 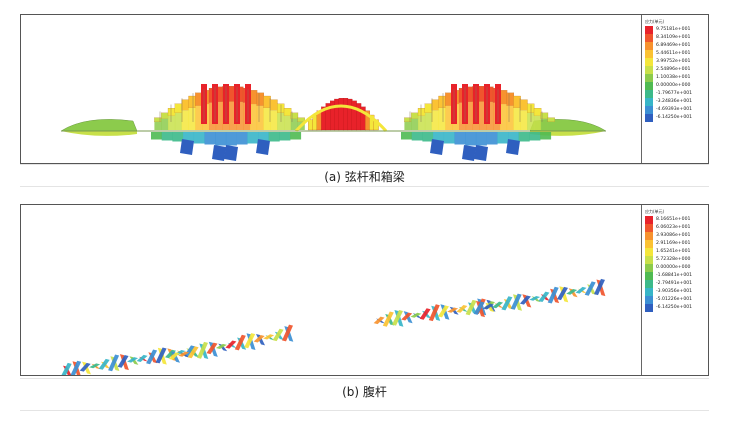 What do you see at coordinates (364, 177) in the screenshot?
I see `figure-caption-a: (a) 弦杆和箱梁` at bounding box center [364, 177].